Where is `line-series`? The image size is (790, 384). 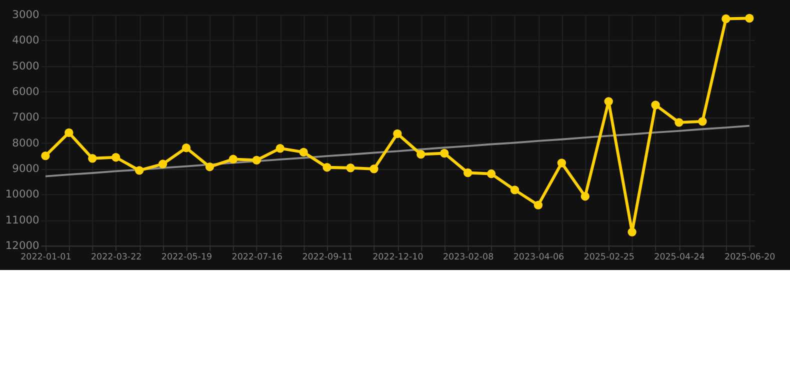
line-series is located at coordinates (397, 151).